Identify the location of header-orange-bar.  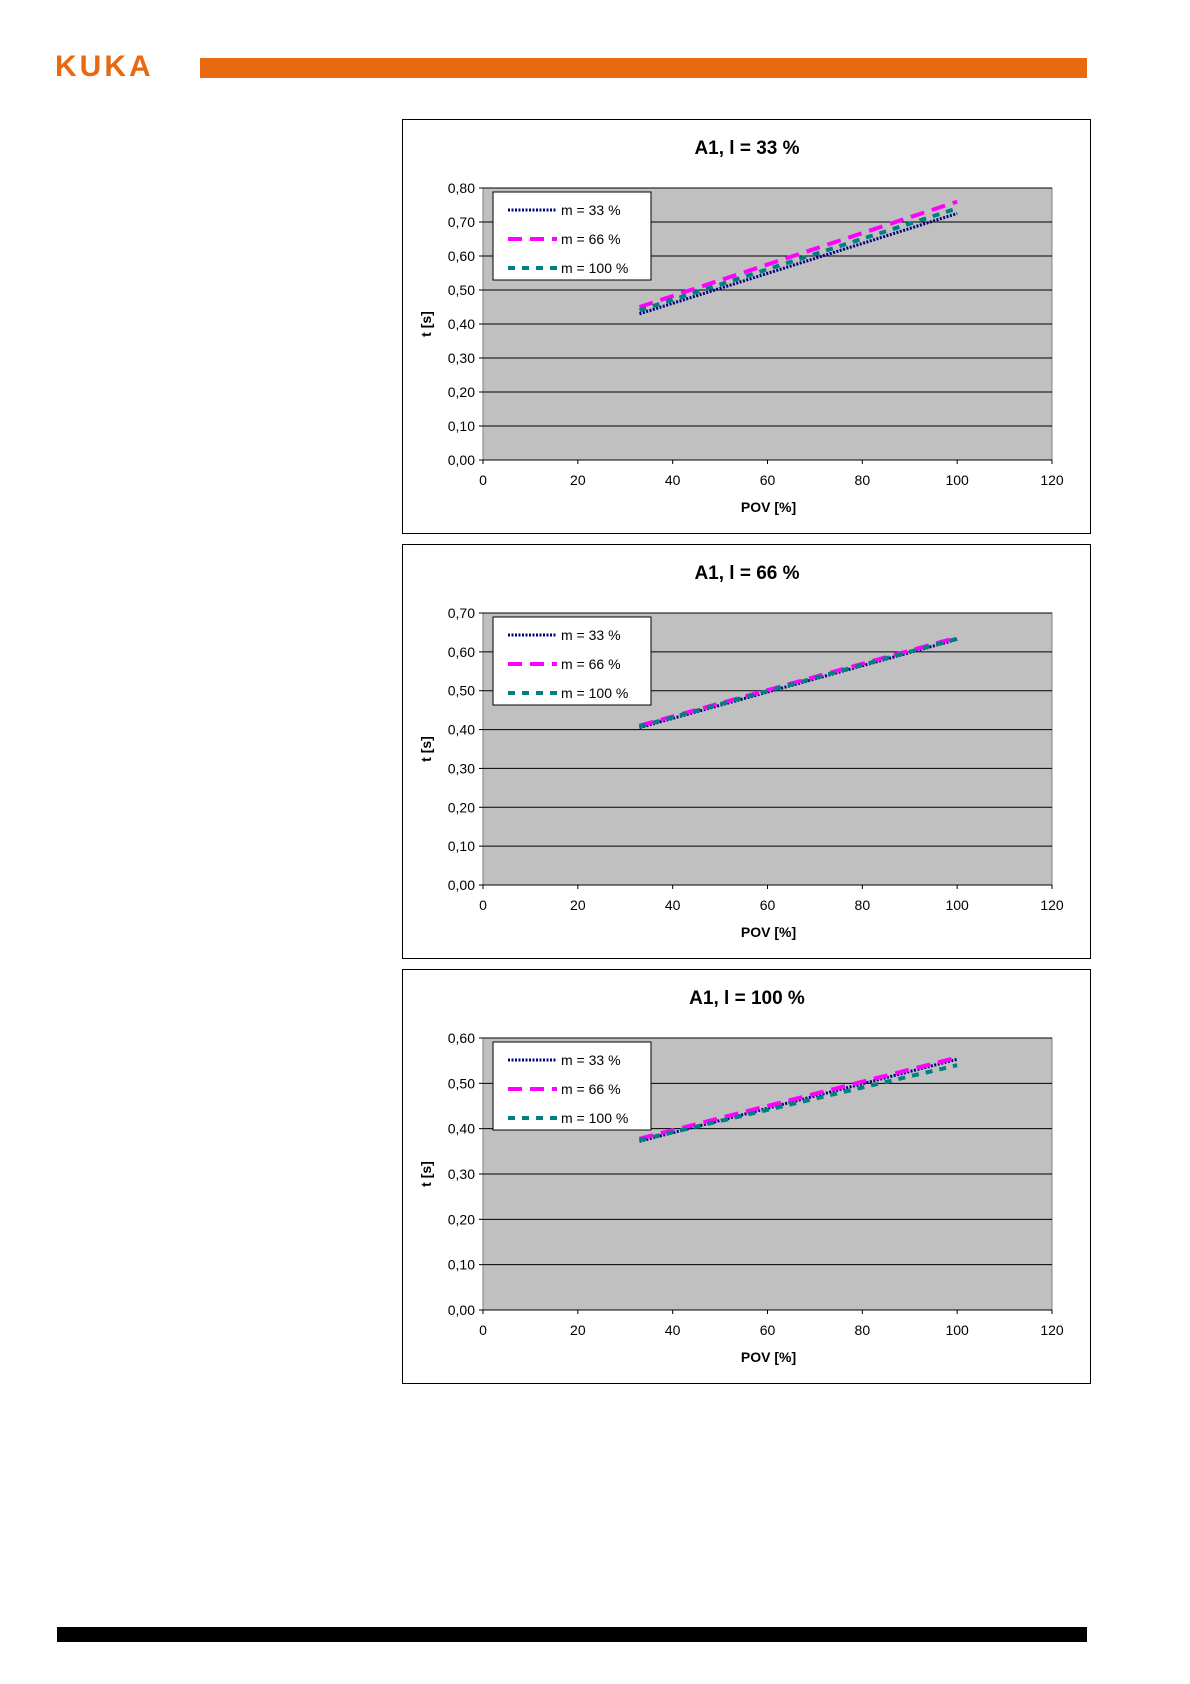
(643, 68).